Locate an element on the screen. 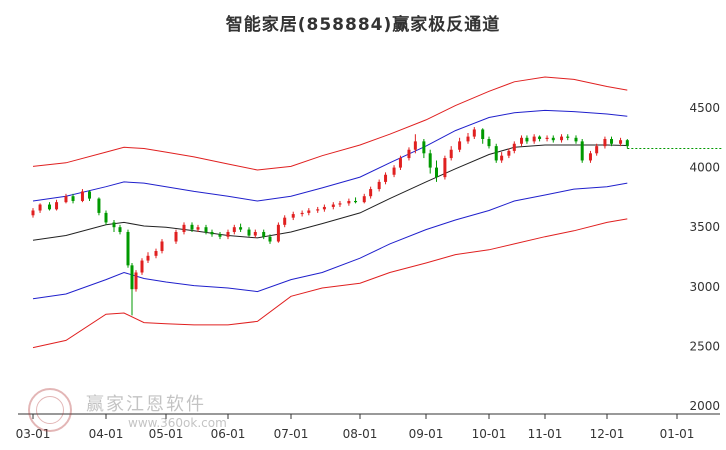  x-tick-label: 05-01 is located at coordinates (166, 434).